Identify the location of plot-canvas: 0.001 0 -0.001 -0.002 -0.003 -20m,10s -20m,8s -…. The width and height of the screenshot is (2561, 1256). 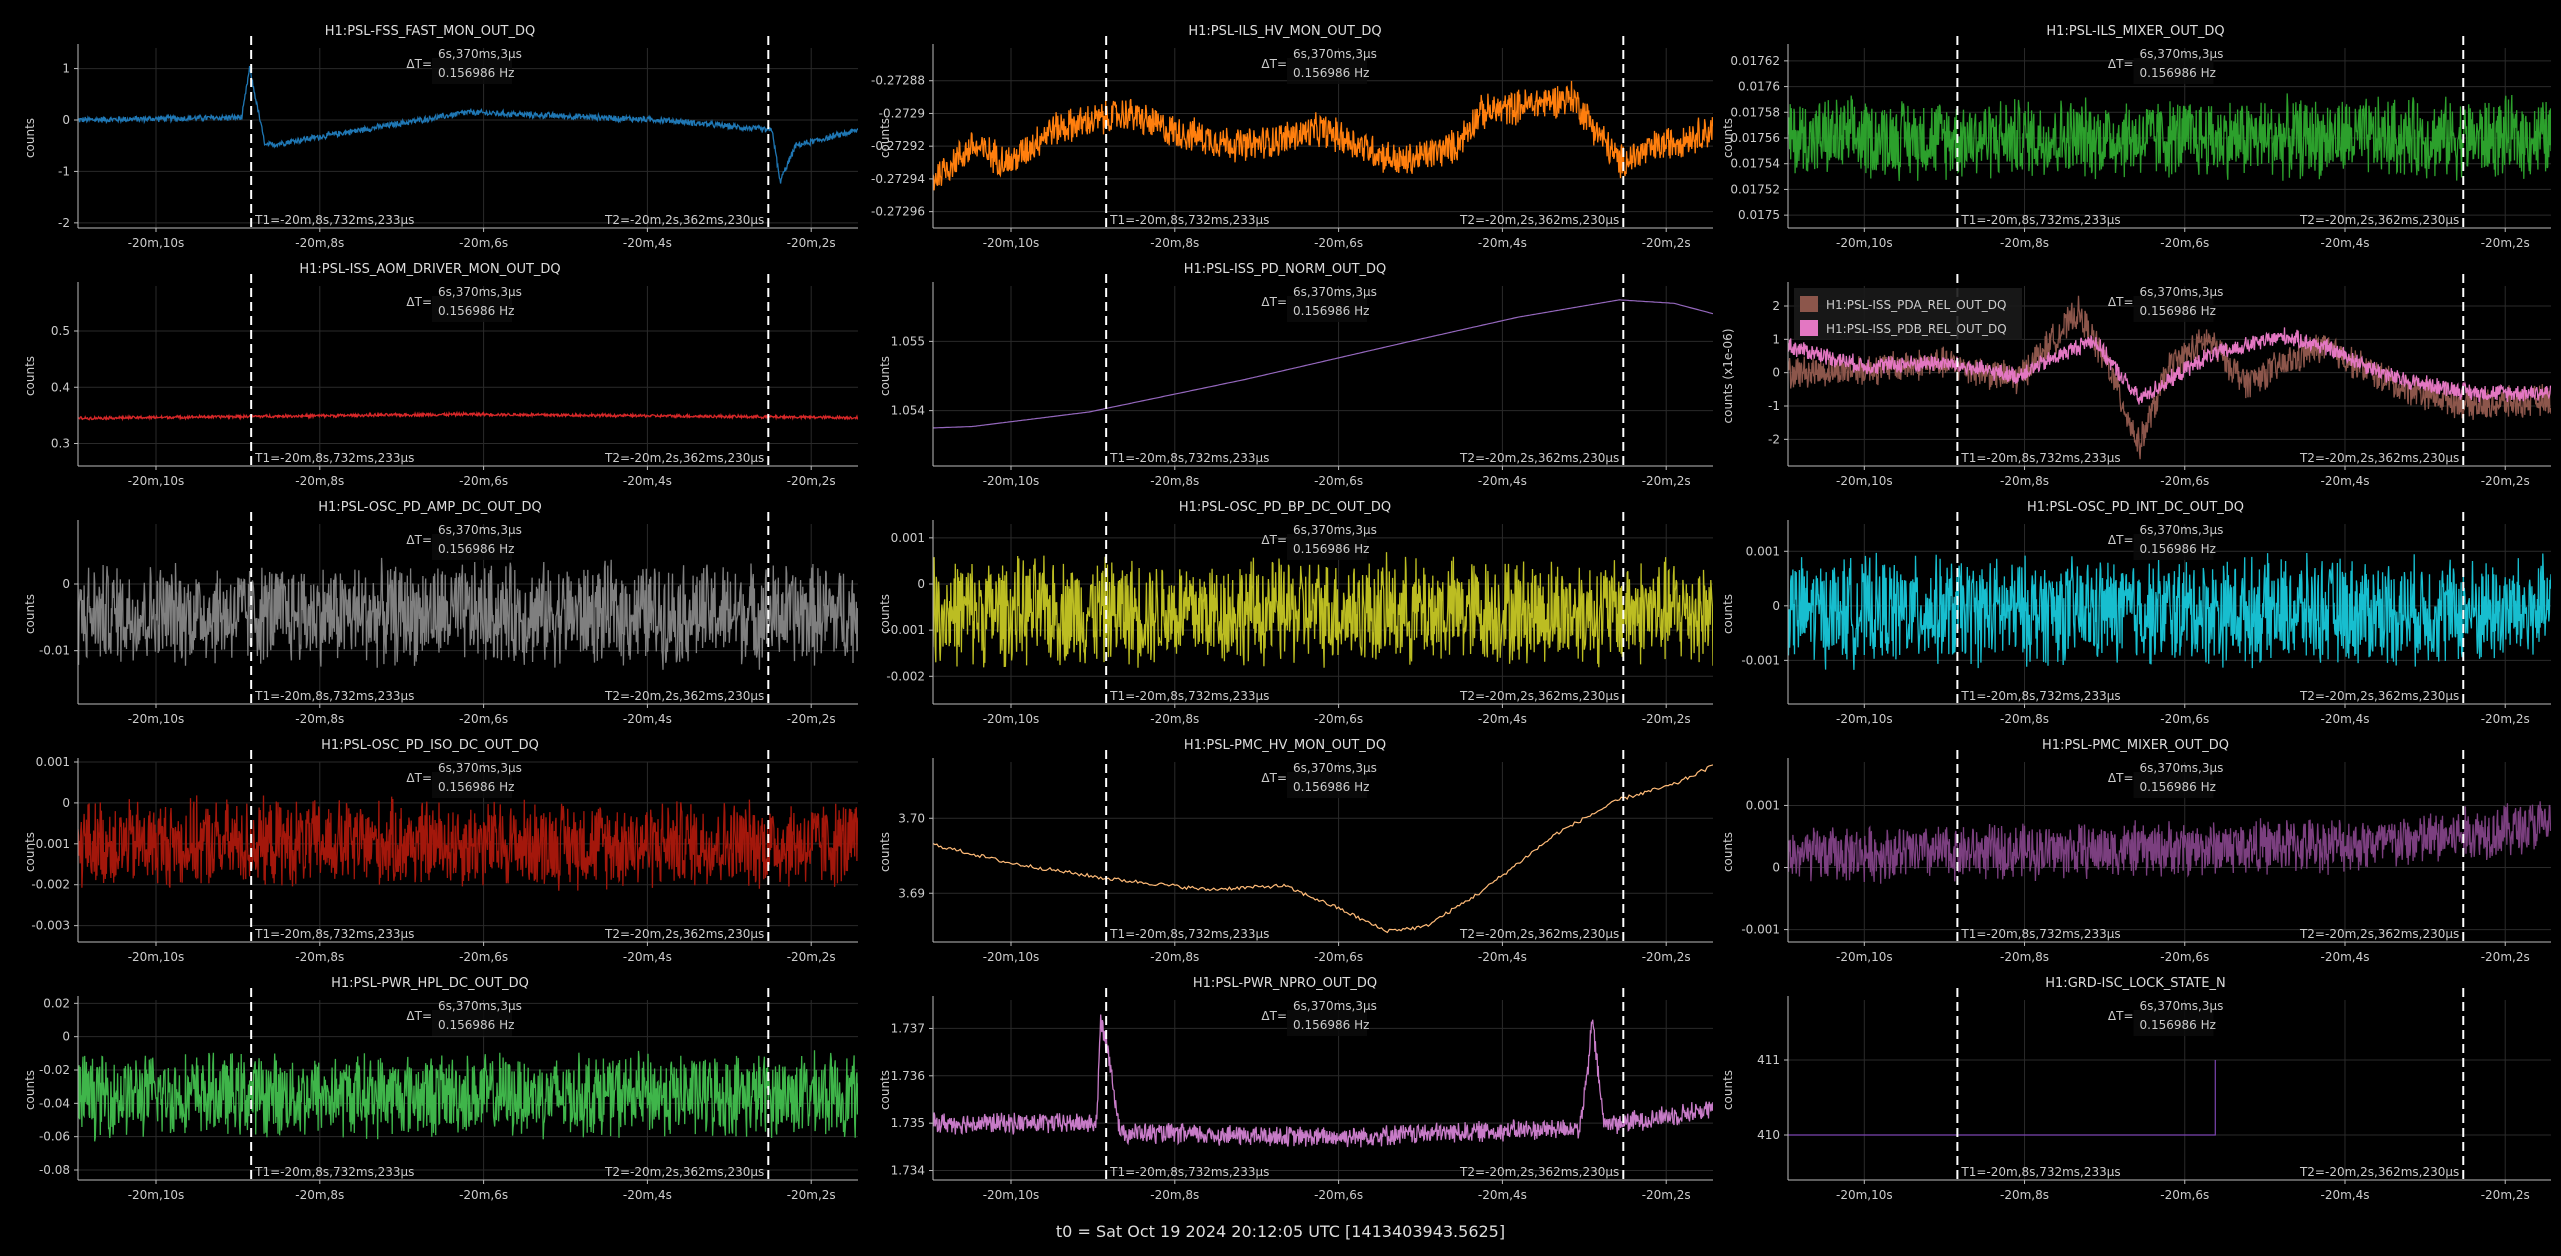
(430, 851).